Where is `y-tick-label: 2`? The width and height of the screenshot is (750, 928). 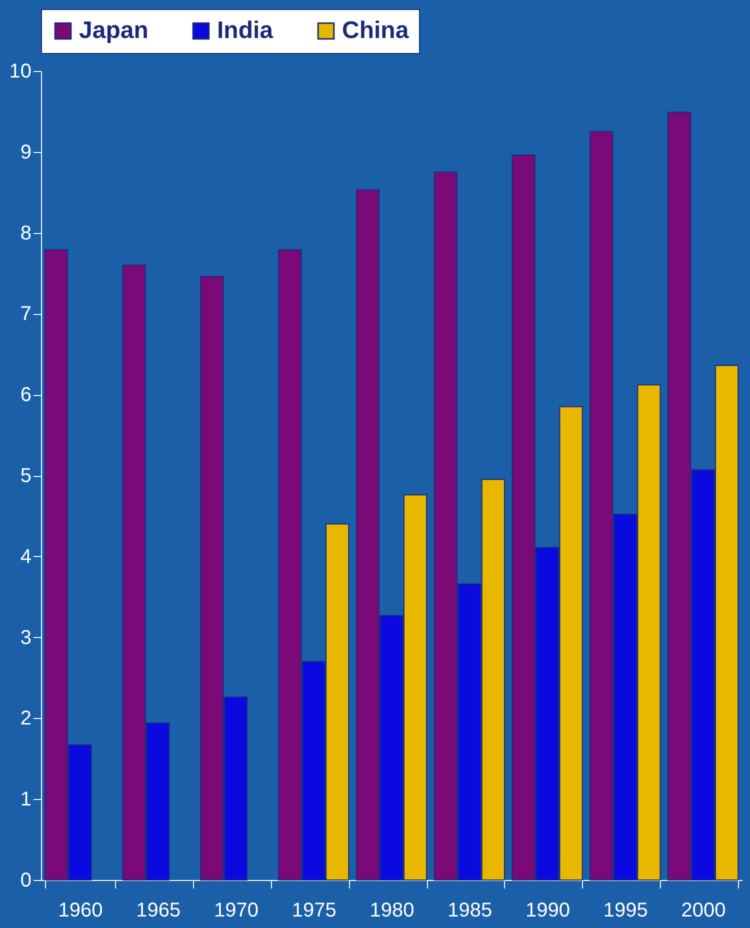
y-tick-label: 2 is located at coordinates (26, 719).